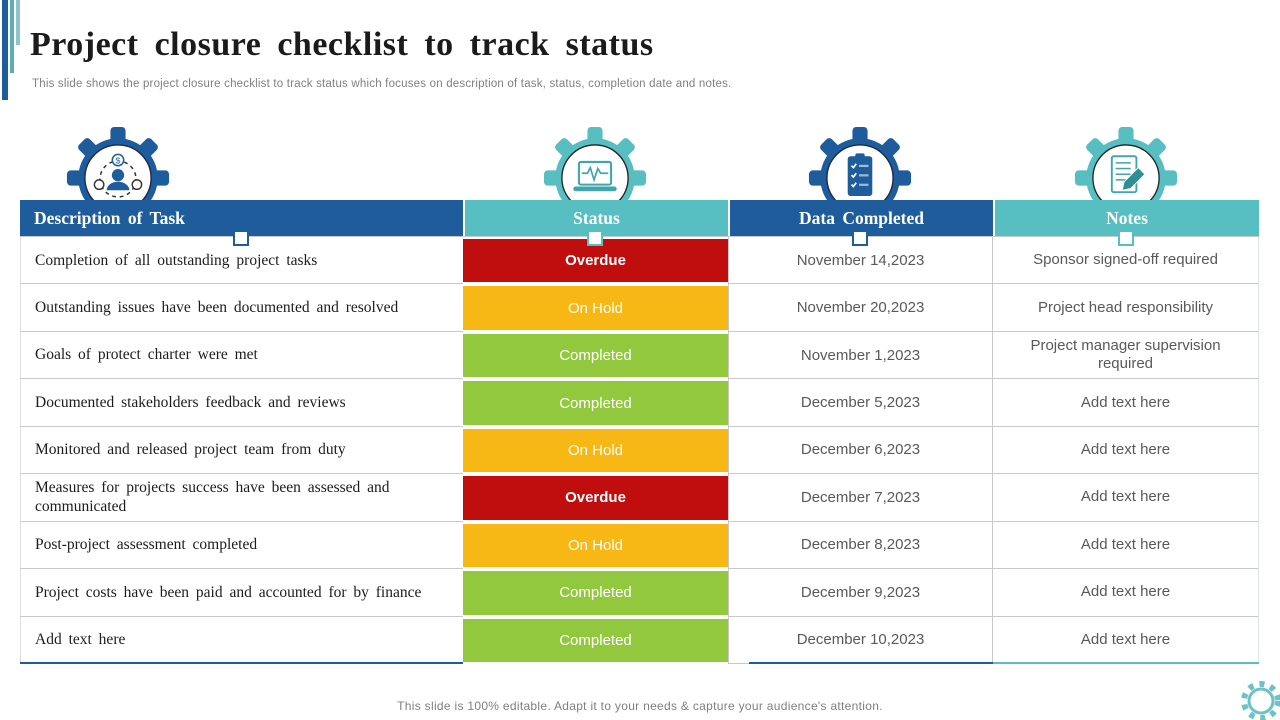 This screenshot has width=1280, height=720. Describe the element at coordinates (860, 593) in the screenshot. I see `date-completed-cell: December 9,2023` at that location.